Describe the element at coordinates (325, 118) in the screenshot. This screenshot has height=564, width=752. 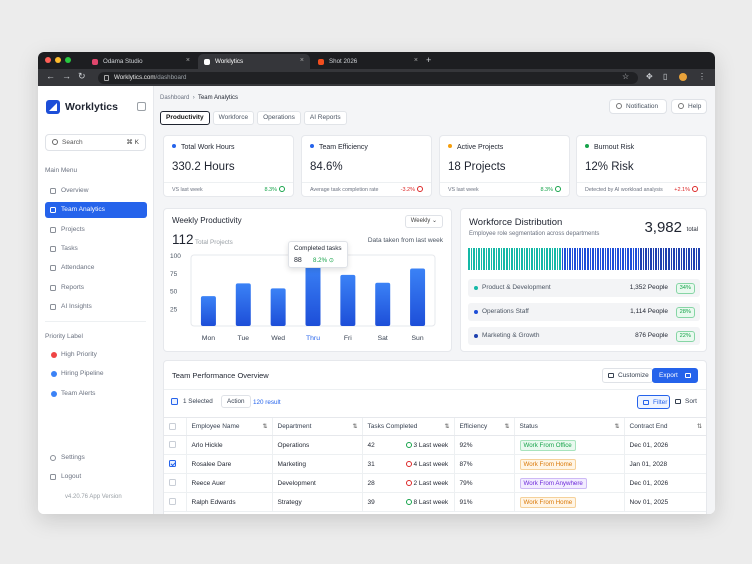
I see `tab-ai-reports: AI Reports` at that location.